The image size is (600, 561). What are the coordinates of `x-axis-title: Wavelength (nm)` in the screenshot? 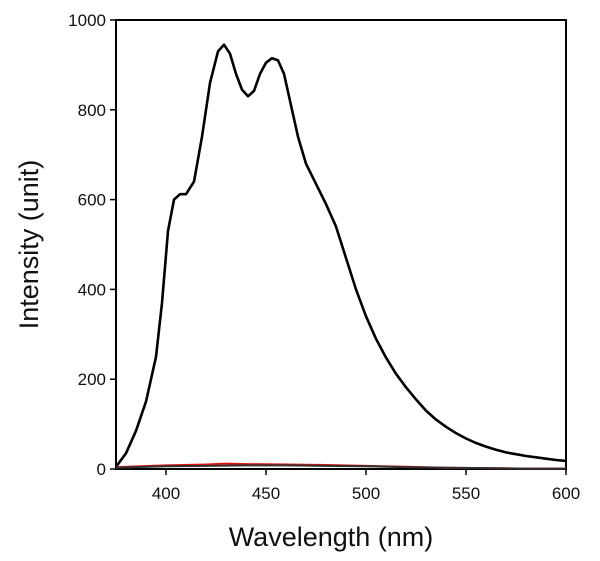 It's located at (331, 537).